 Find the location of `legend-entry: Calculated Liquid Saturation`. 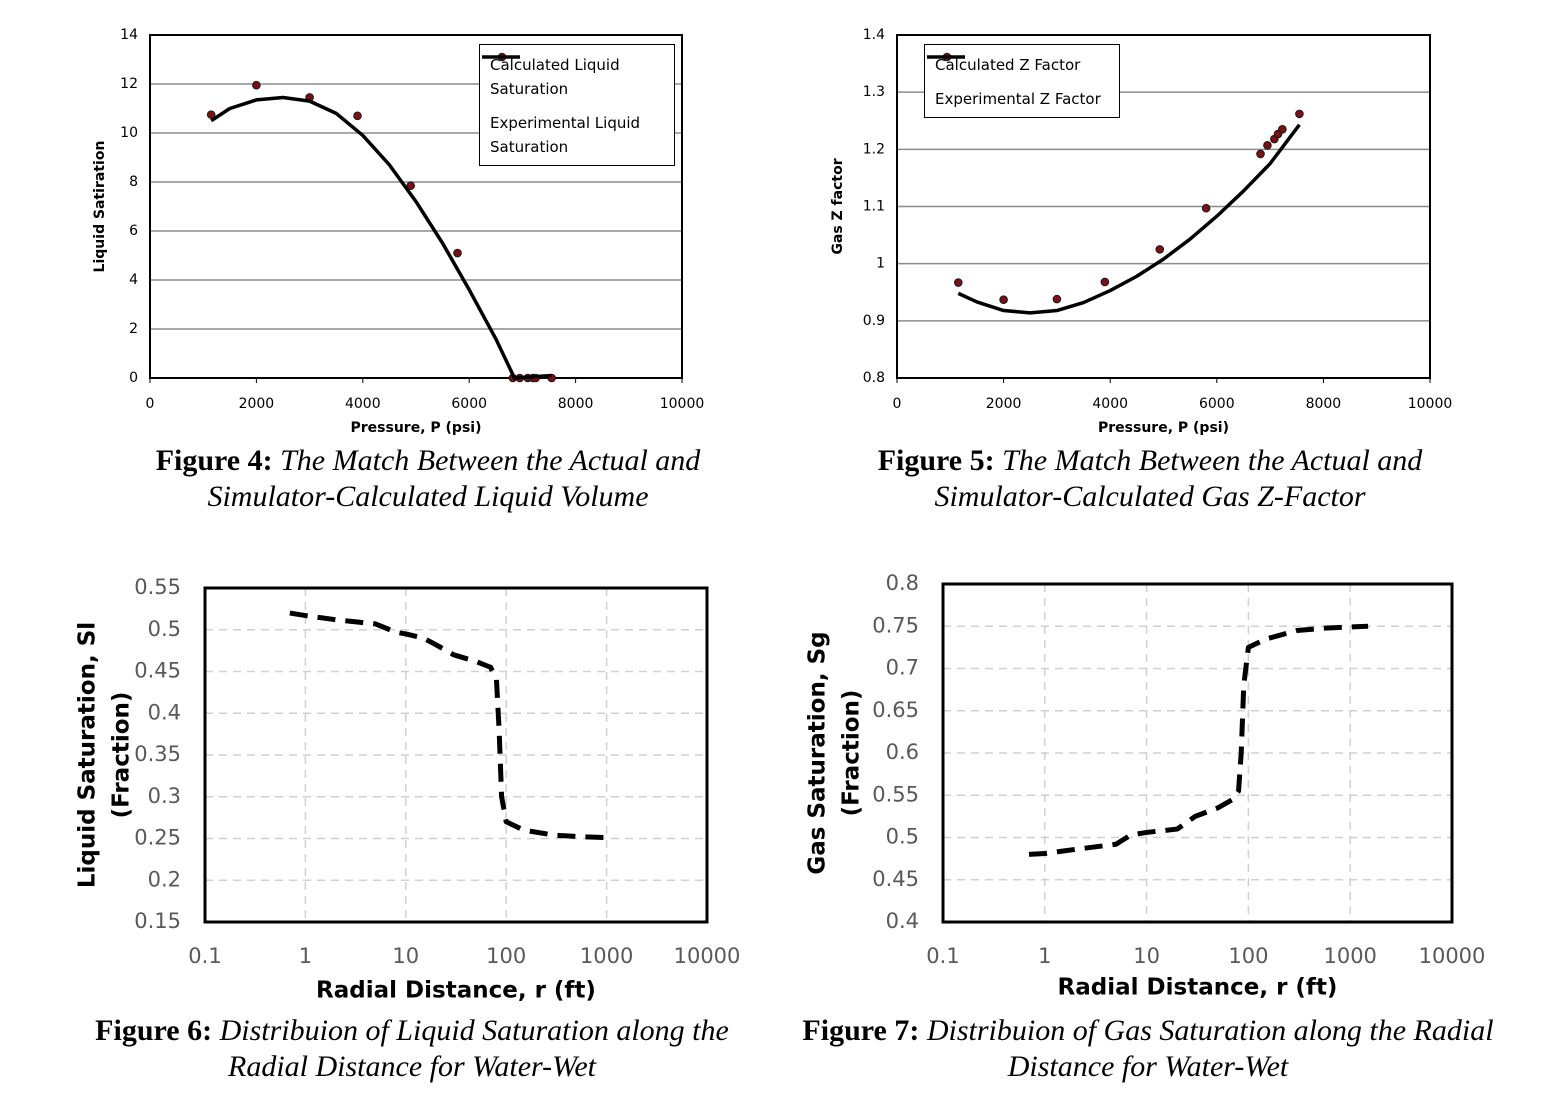

legend-entry: Calculated Liquid Saturation is located at coordinates (578, 76).